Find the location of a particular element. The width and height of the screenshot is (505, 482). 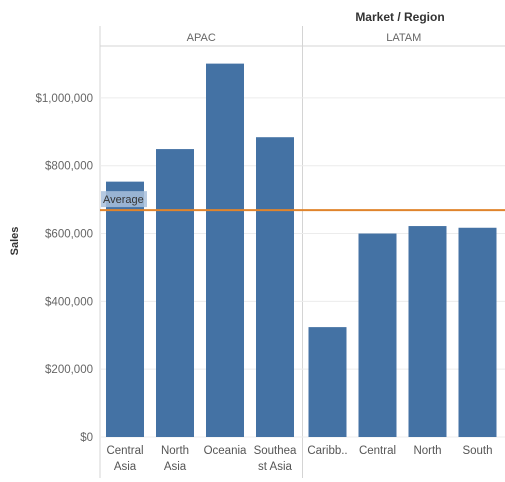

column-header-title: Market / Region is located at coordinates (399, 17).